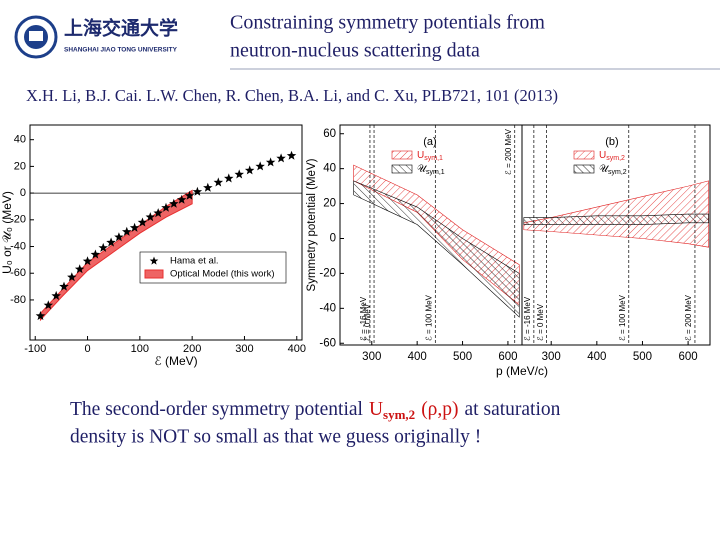 This screenshot has width=720, height=540. I want to click on logo: 上海交通大学 SHANGHAI JIAO TONG UNIVERSITY, so click(96, 37).